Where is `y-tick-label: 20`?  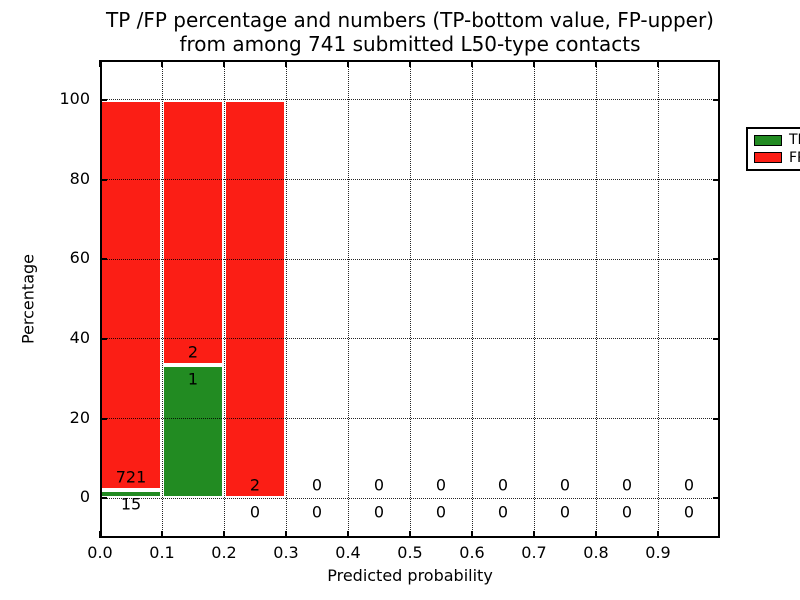
y-tick-label: 20 is located at coordinates (79, 417).